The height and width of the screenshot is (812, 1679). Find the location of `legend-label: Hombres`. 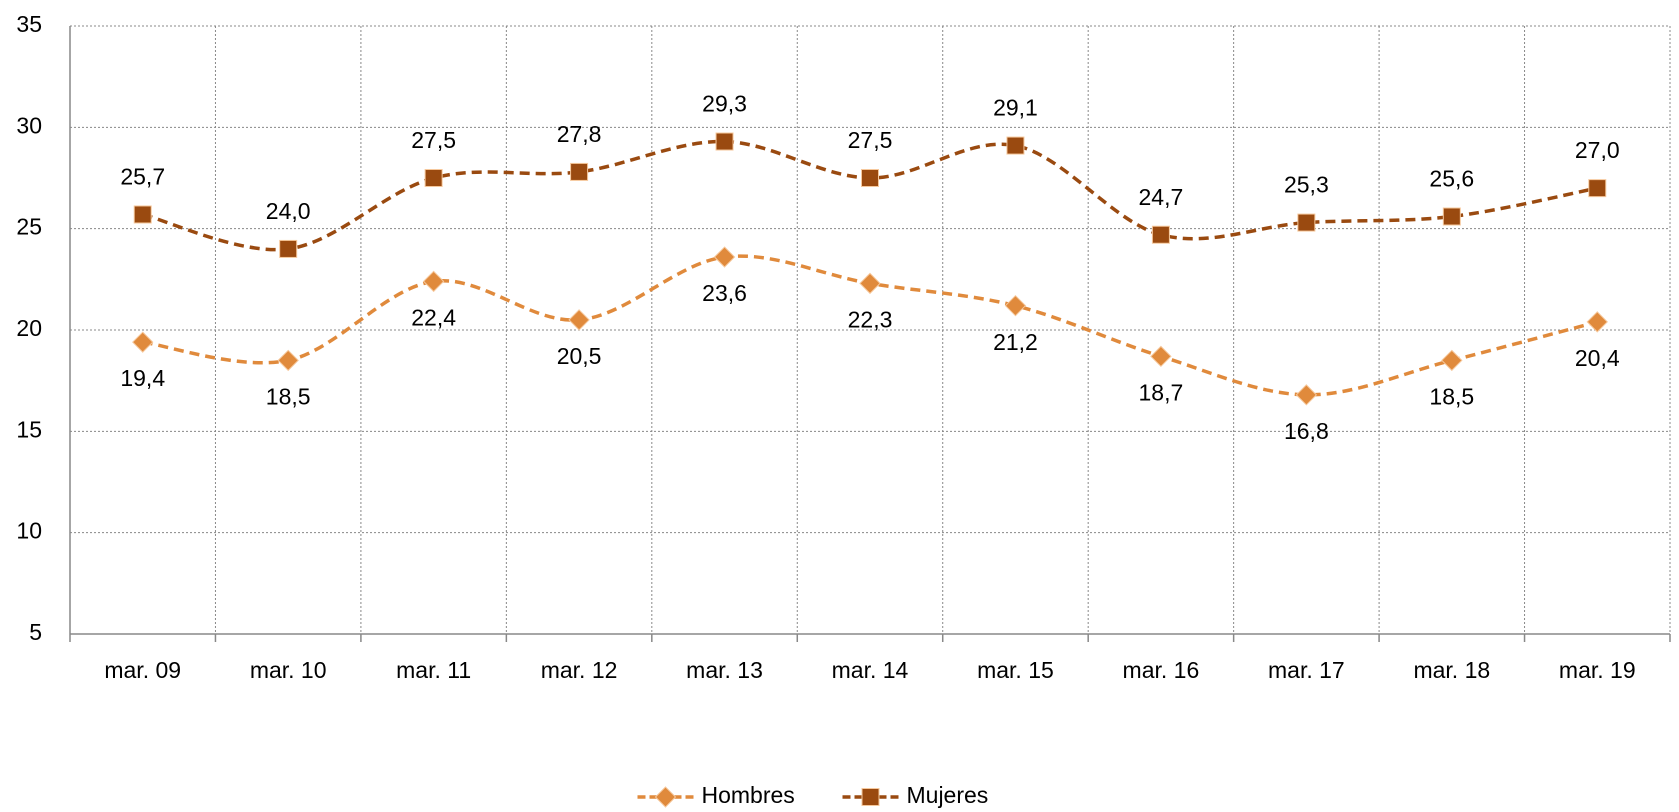

legend-label: Hombres is located at coordinates (748, 795).